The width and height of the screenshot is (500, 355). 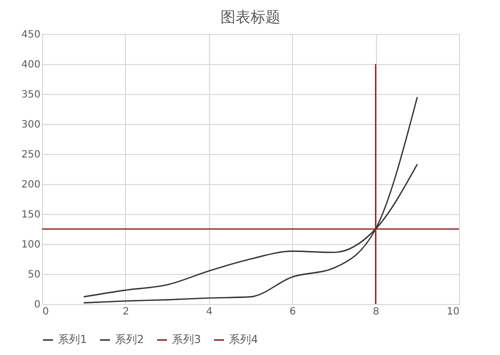 I want to click on y-tick-label: 150, so click(x=30, y=215).